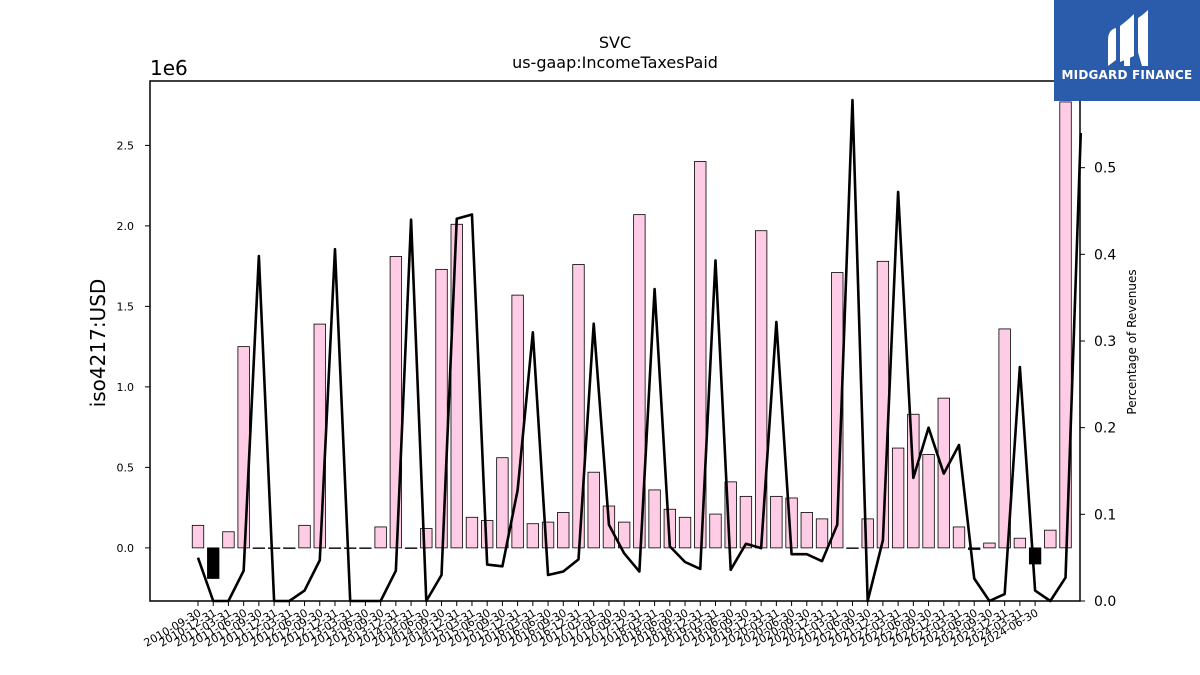  I want to click on y2-tick-label: 0.0, so click(1105, 602).